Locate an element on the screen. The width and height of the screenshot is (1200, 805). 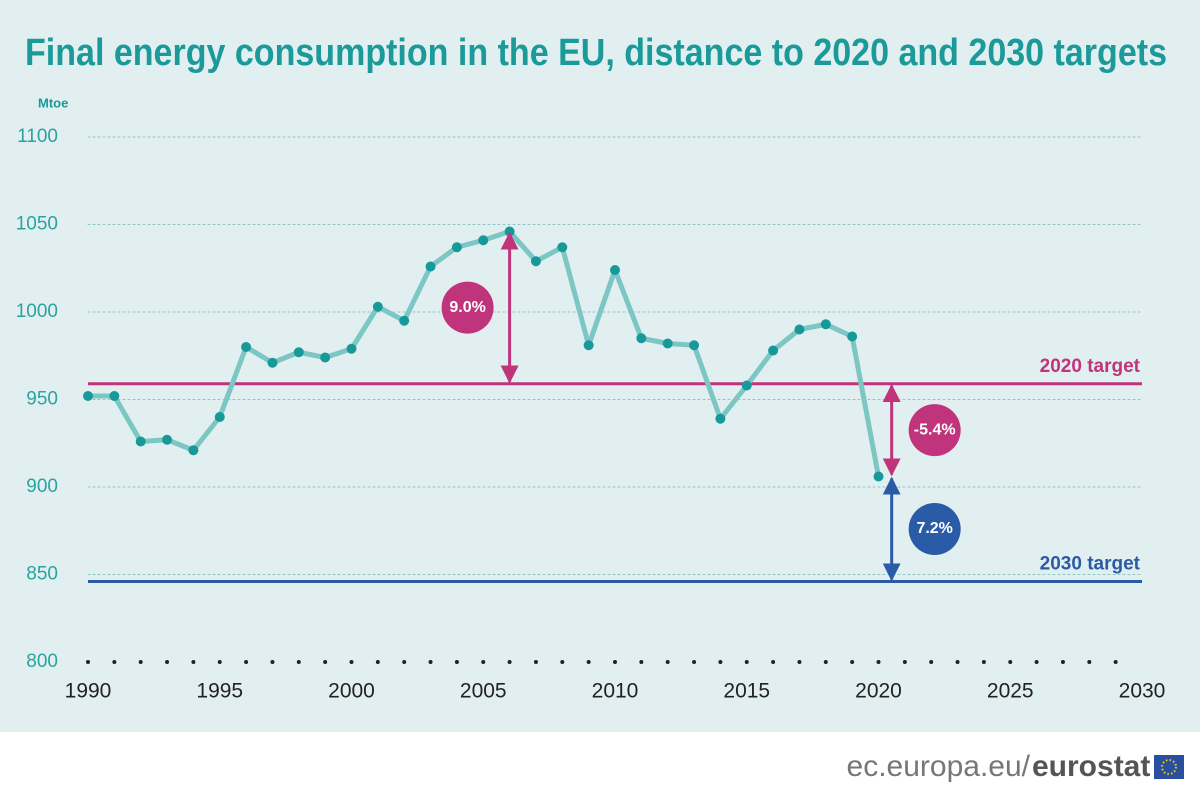
x-tick-label: 2030 is located at coordinates (1142, 691).